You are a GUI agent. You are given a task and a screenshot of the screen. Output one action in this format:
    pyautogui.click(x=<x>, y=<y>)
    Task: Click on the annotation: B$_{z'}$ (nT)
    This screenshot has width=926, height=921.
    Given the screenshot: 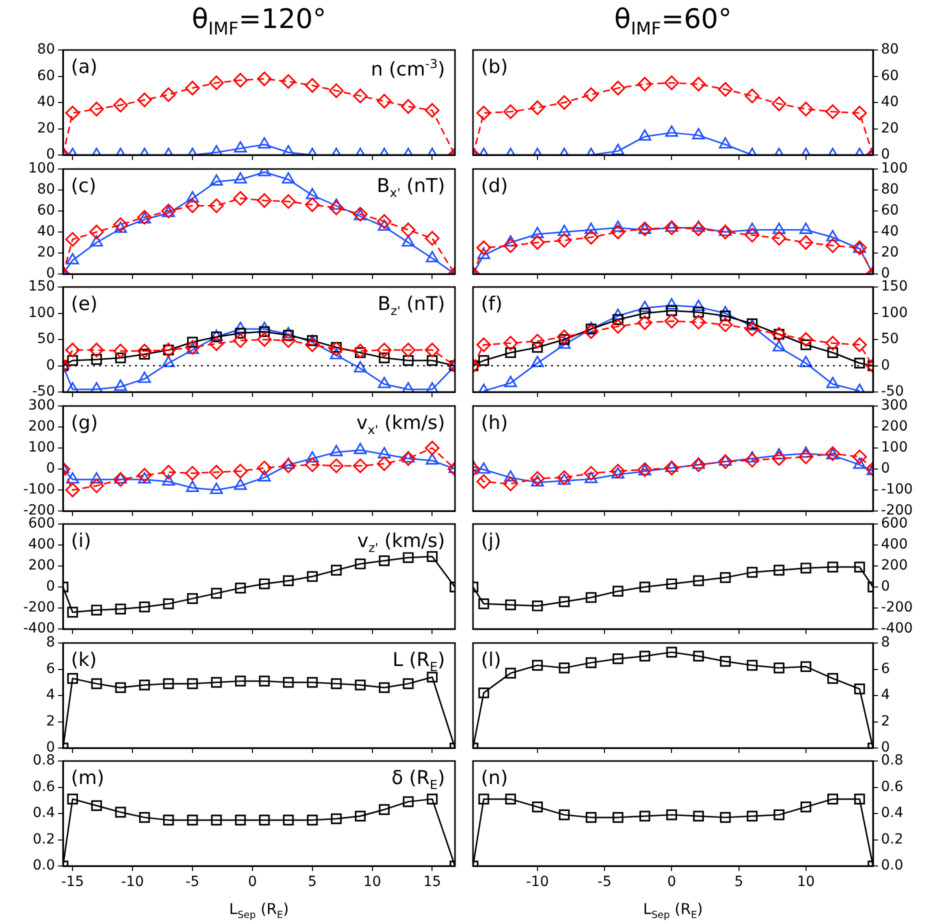 What is the action you would take?
    pyautogui.click(x=411, y=305)
    